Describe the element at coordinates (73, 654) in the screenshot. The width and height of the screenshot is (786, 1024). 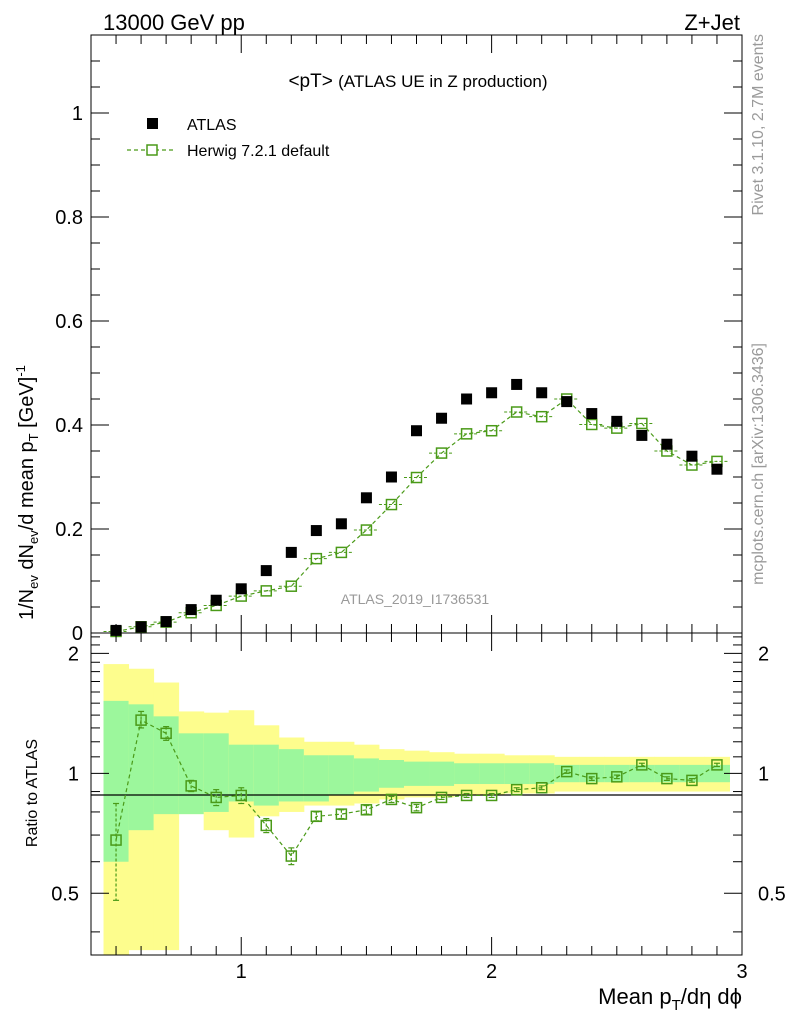
I see `ratio-y-tick-label: 2` at that location.